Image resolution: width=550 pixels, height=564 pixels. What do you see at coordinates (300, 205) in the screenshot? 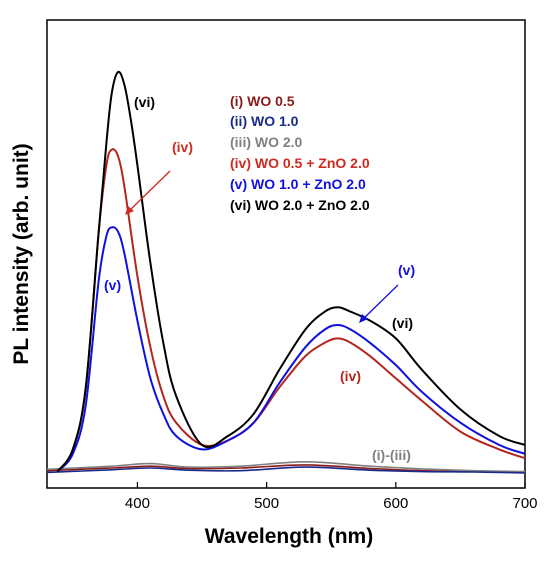
I see `legend-entry-vi: (vi) WO 2.0 + ZnO 2.0` at bounding box center [300, 205].